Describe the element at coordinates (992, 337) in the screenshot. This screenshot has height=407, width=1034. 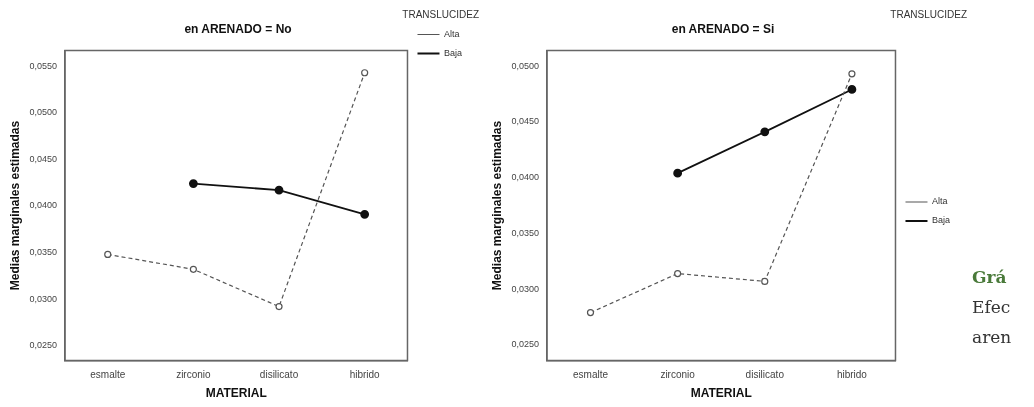
I see `text: aren` at that location.